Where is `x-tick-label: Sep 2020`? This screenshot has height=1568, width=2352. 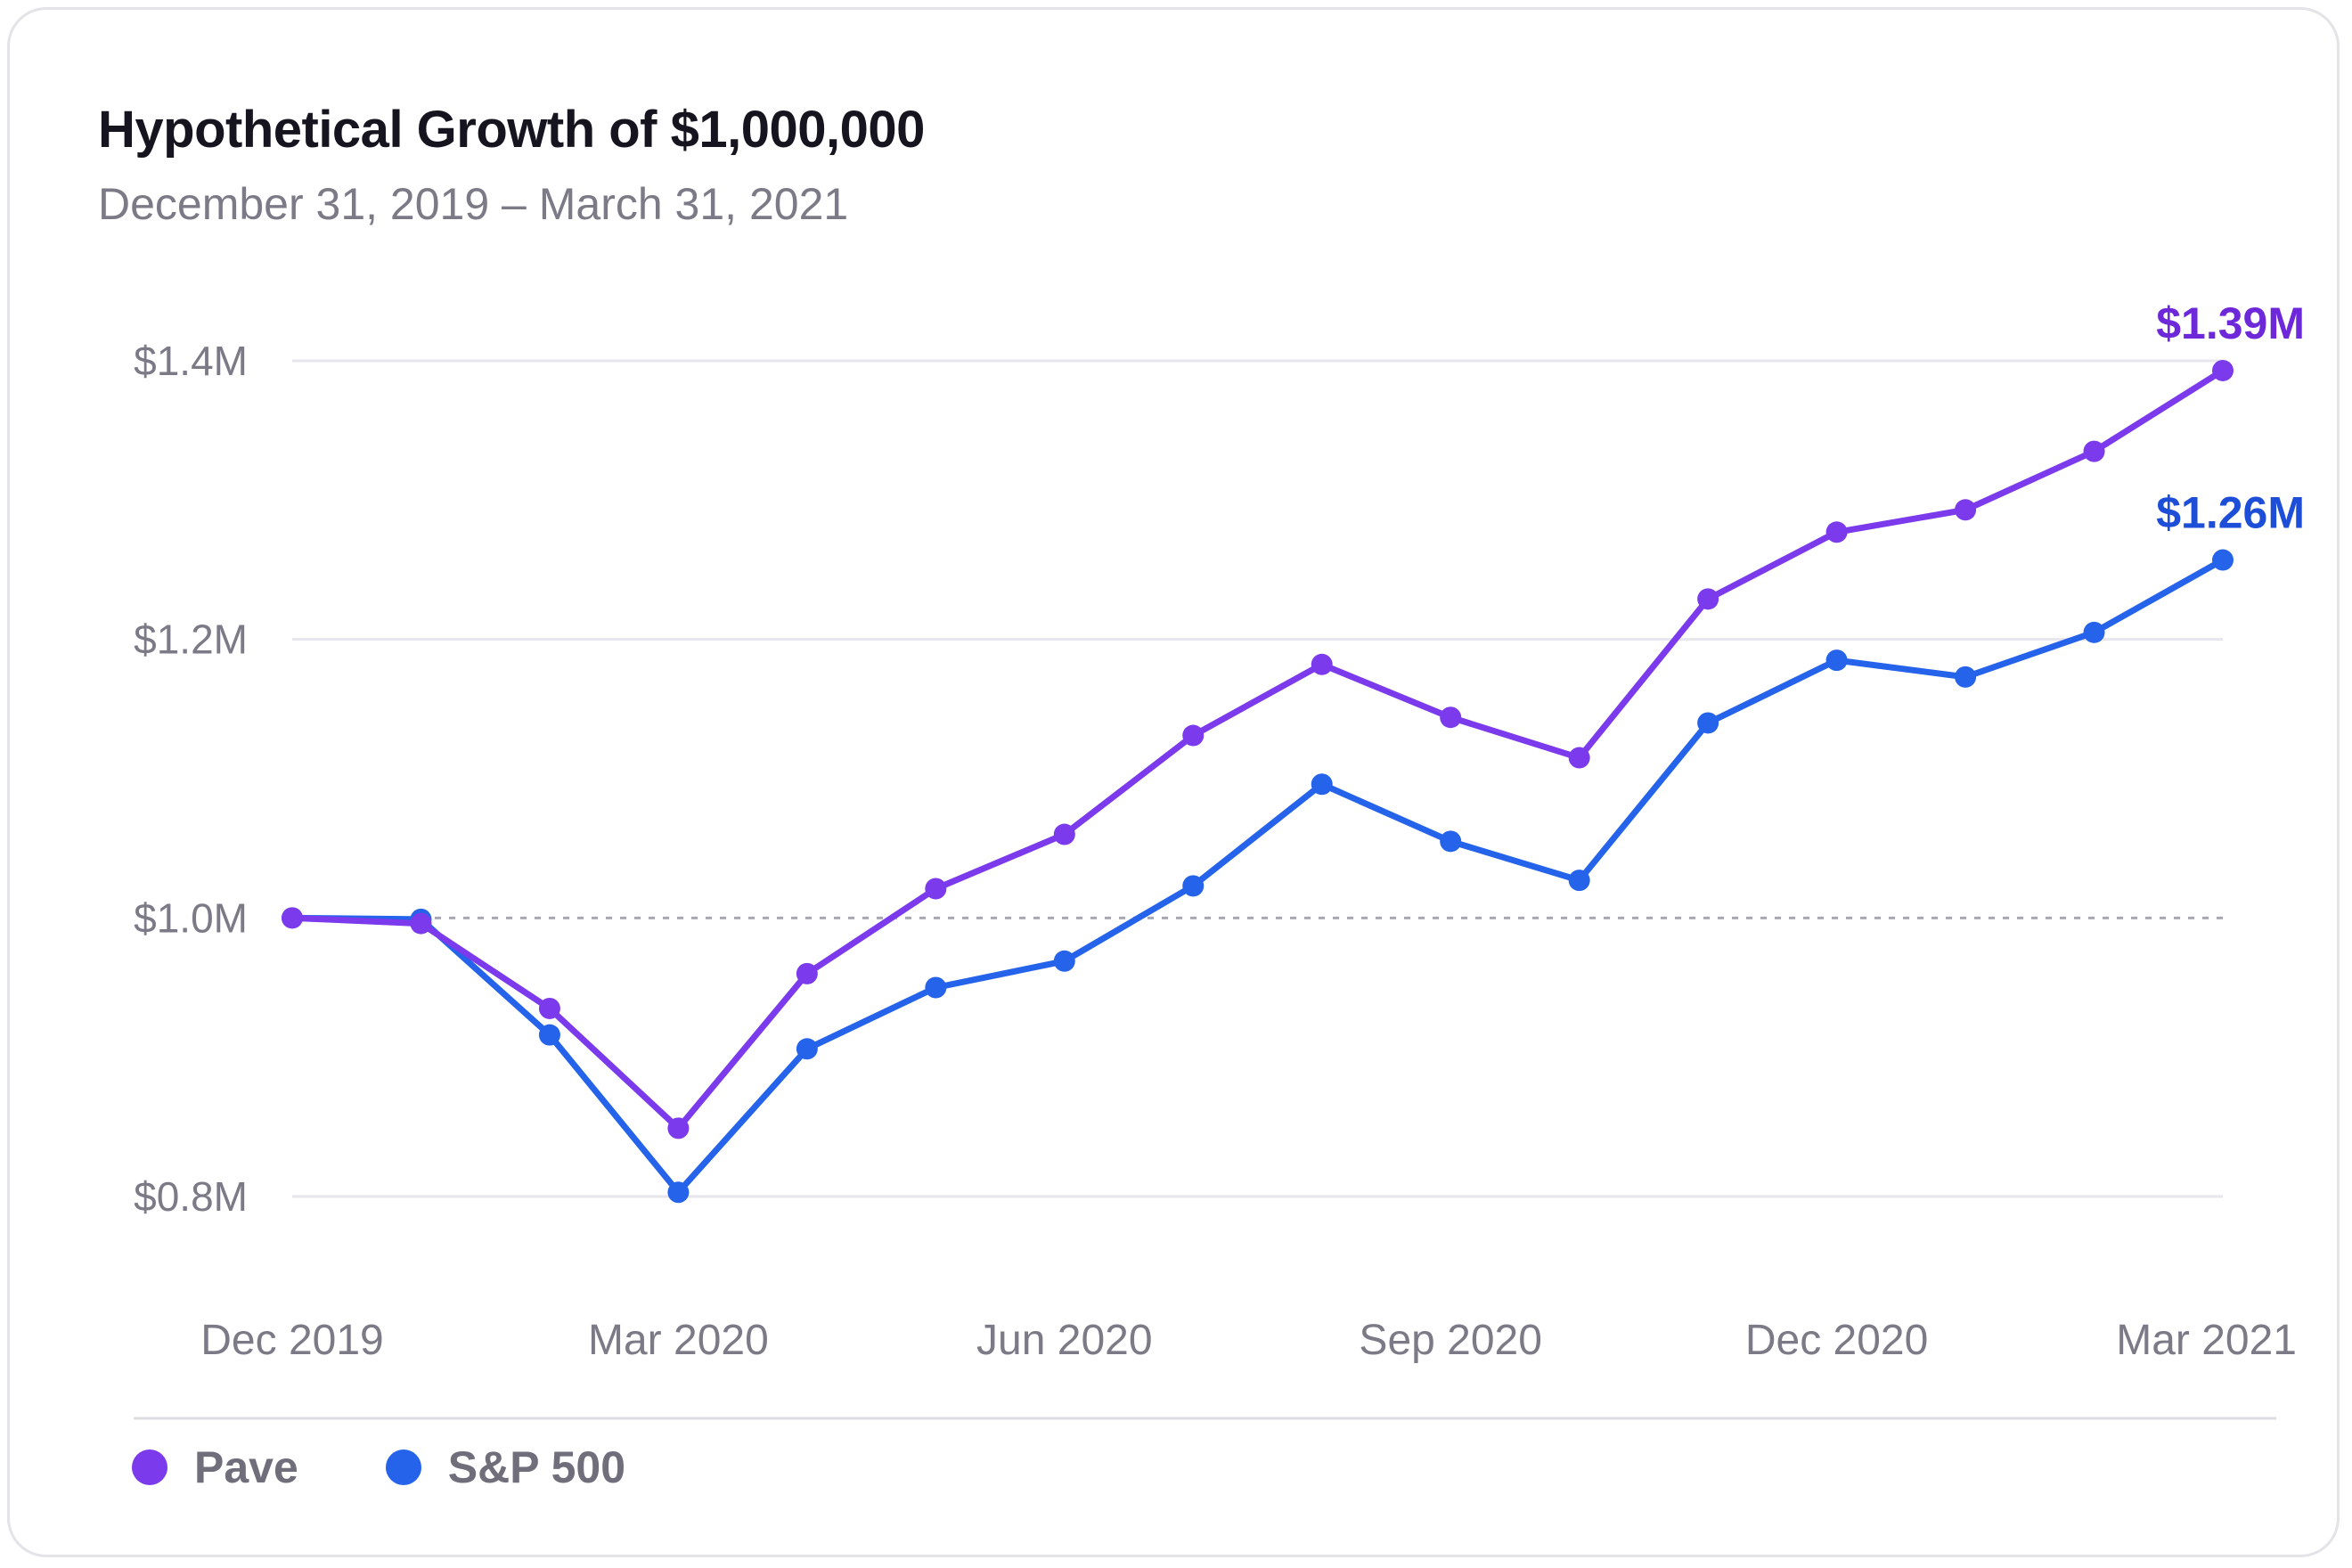 x-tick-label: Sep 2020 is located at coordinates (1450, 1340).